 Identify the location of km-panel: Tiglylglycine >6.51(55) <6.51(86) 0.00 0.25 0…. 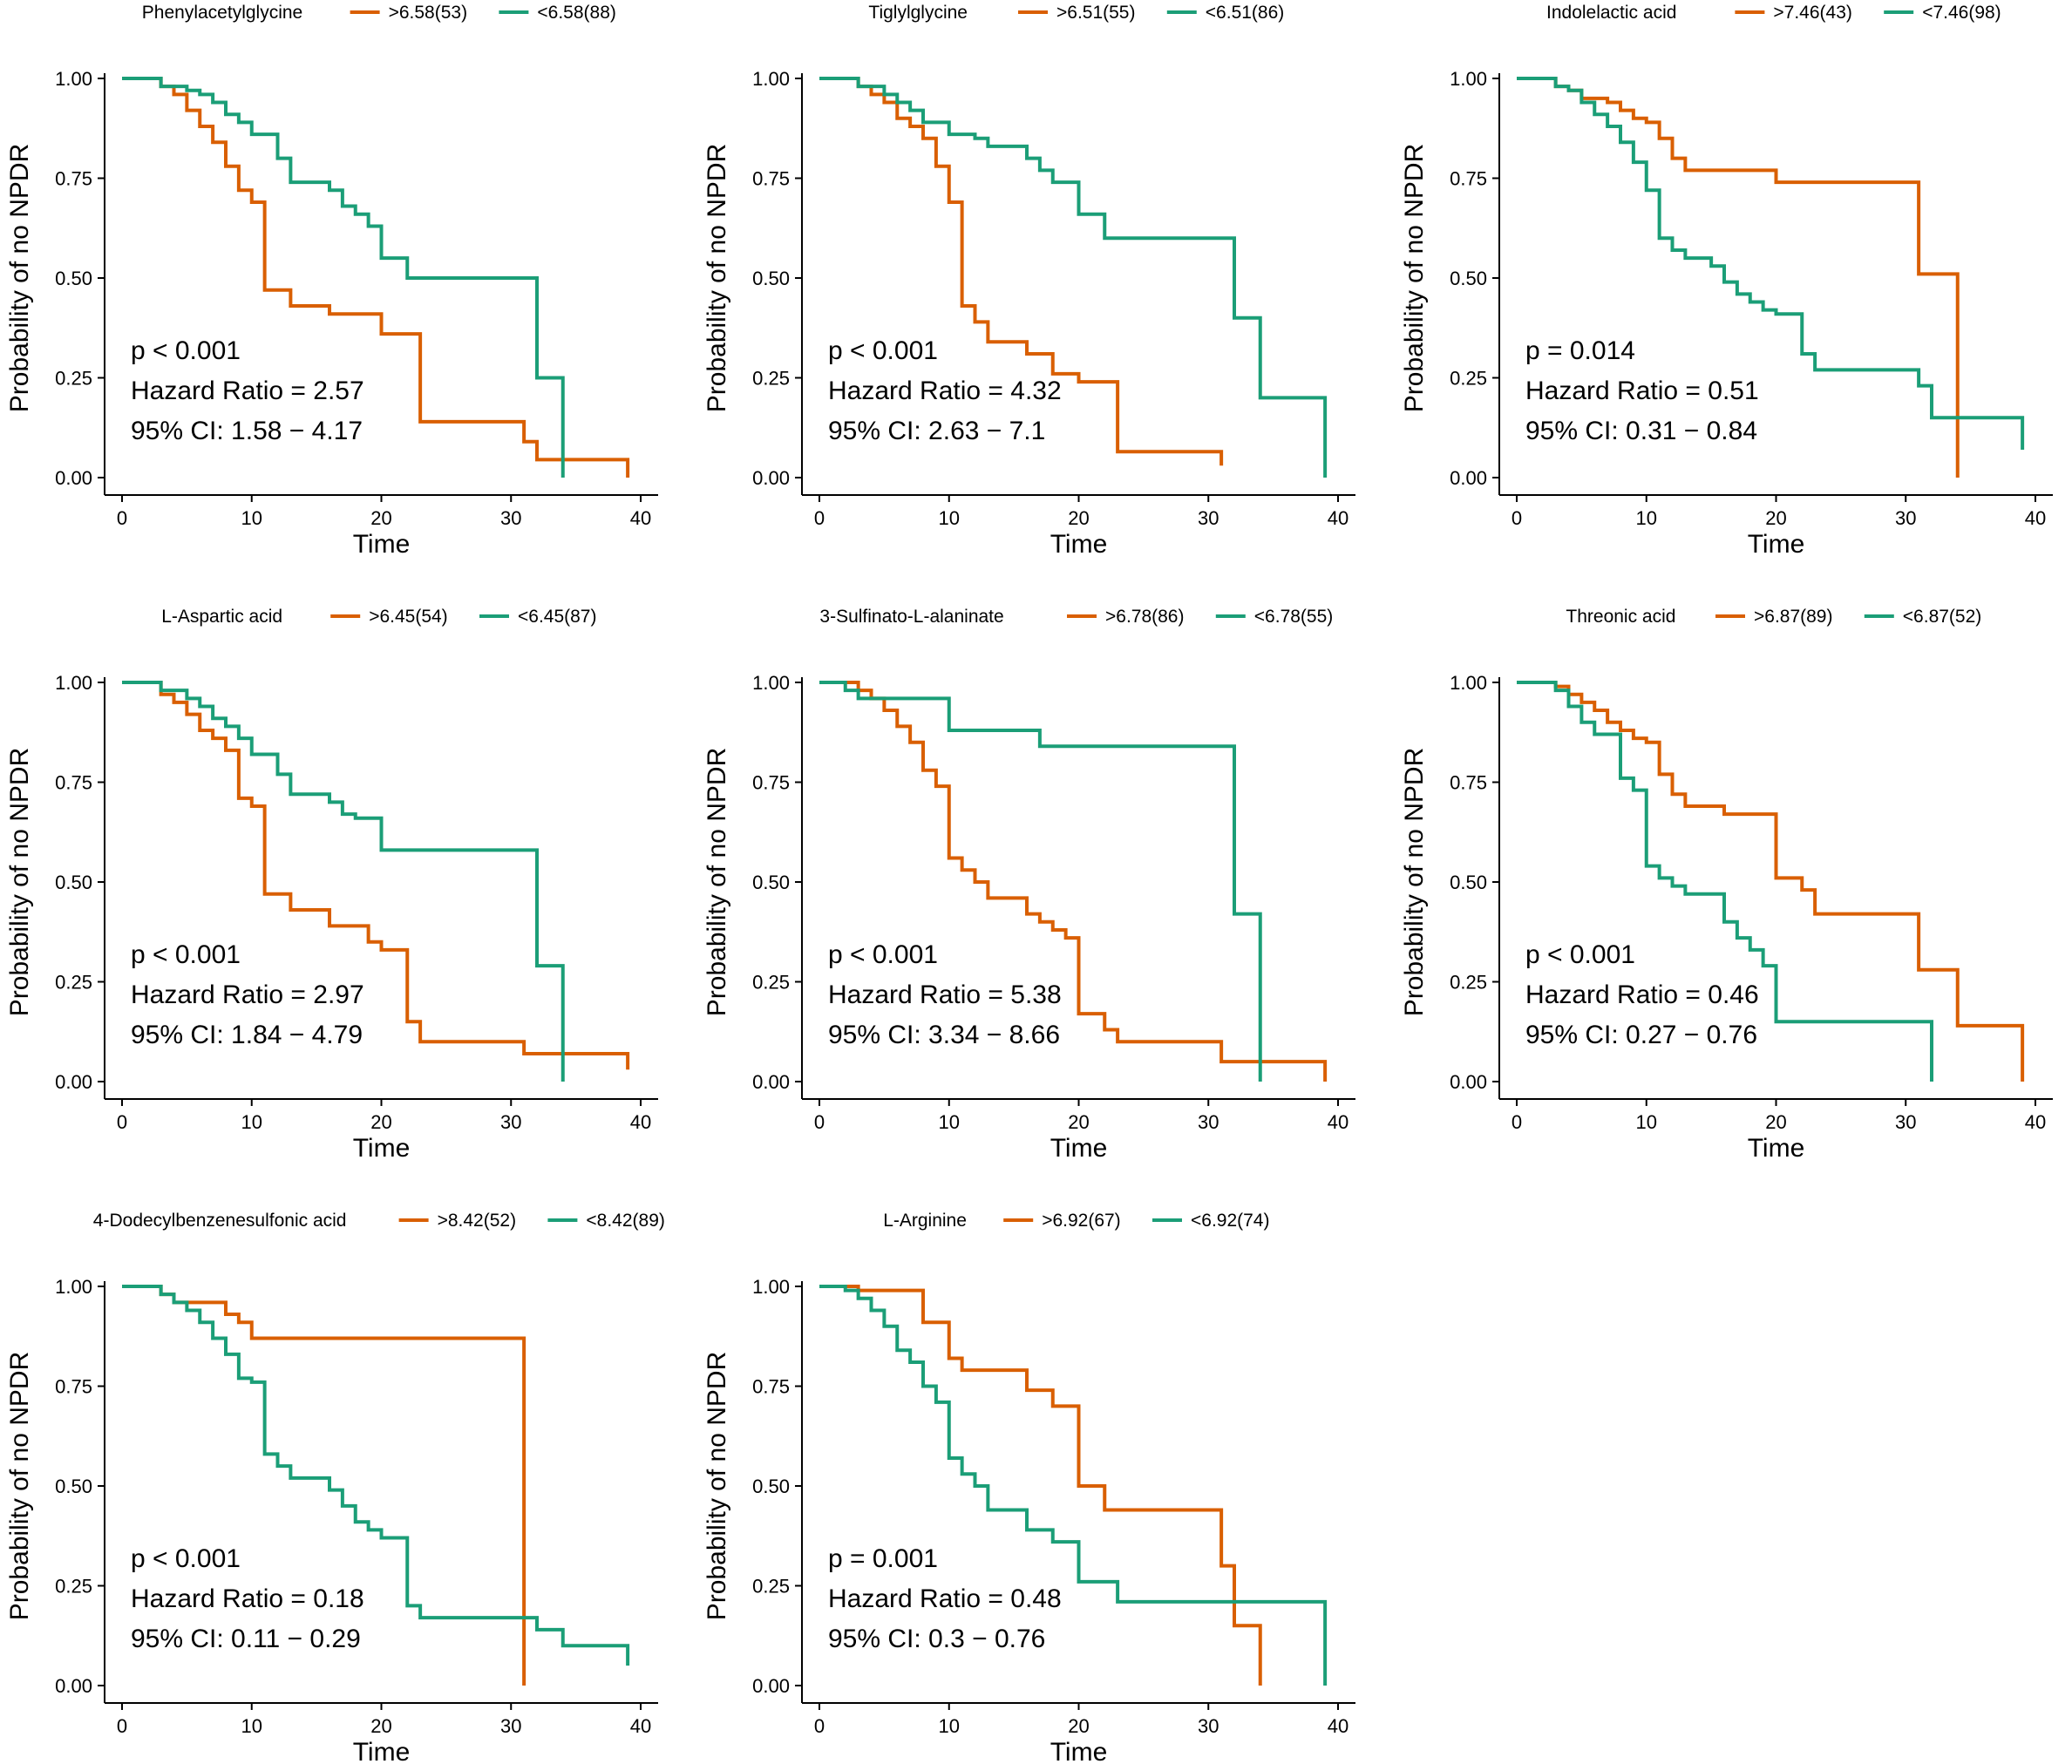
(1029, 281).